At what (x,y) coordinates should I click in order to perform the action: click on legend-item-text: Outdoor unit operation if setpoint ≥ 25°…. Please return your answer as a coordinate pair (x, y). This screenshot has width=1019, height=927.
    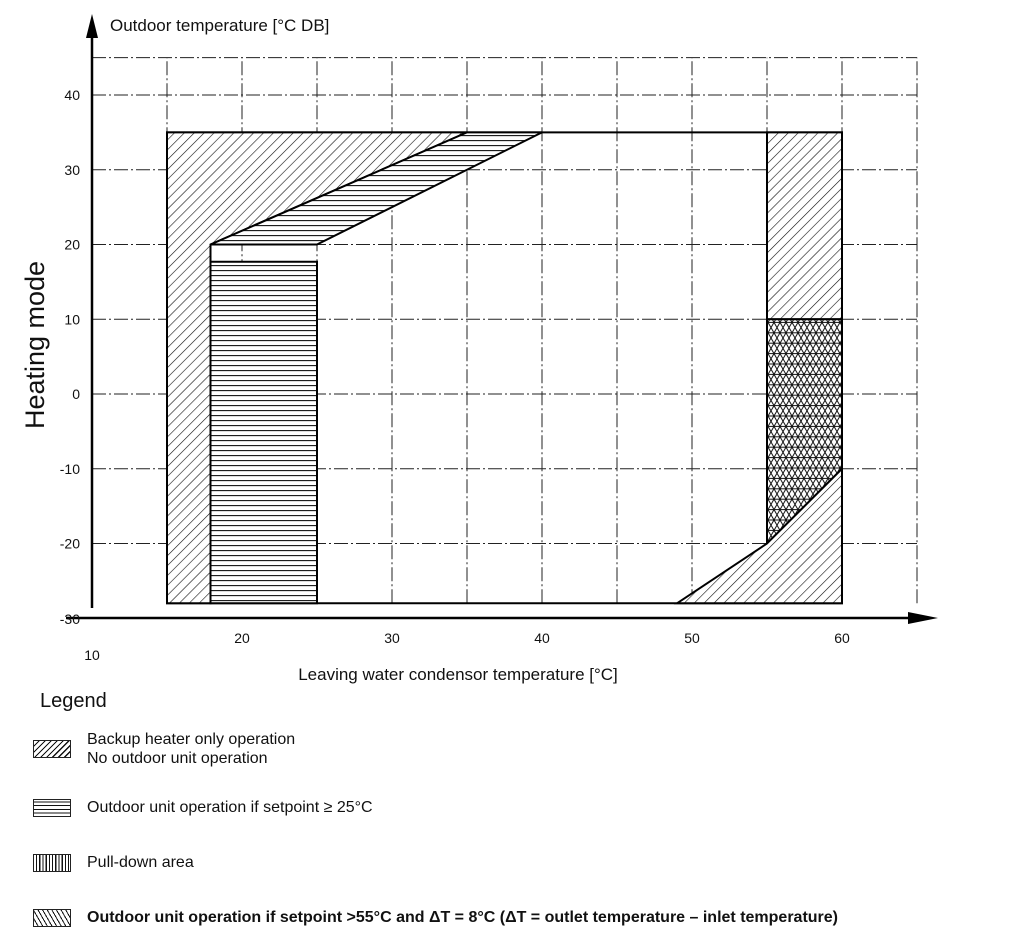
    Looking at the image, I should click on (230, 807).